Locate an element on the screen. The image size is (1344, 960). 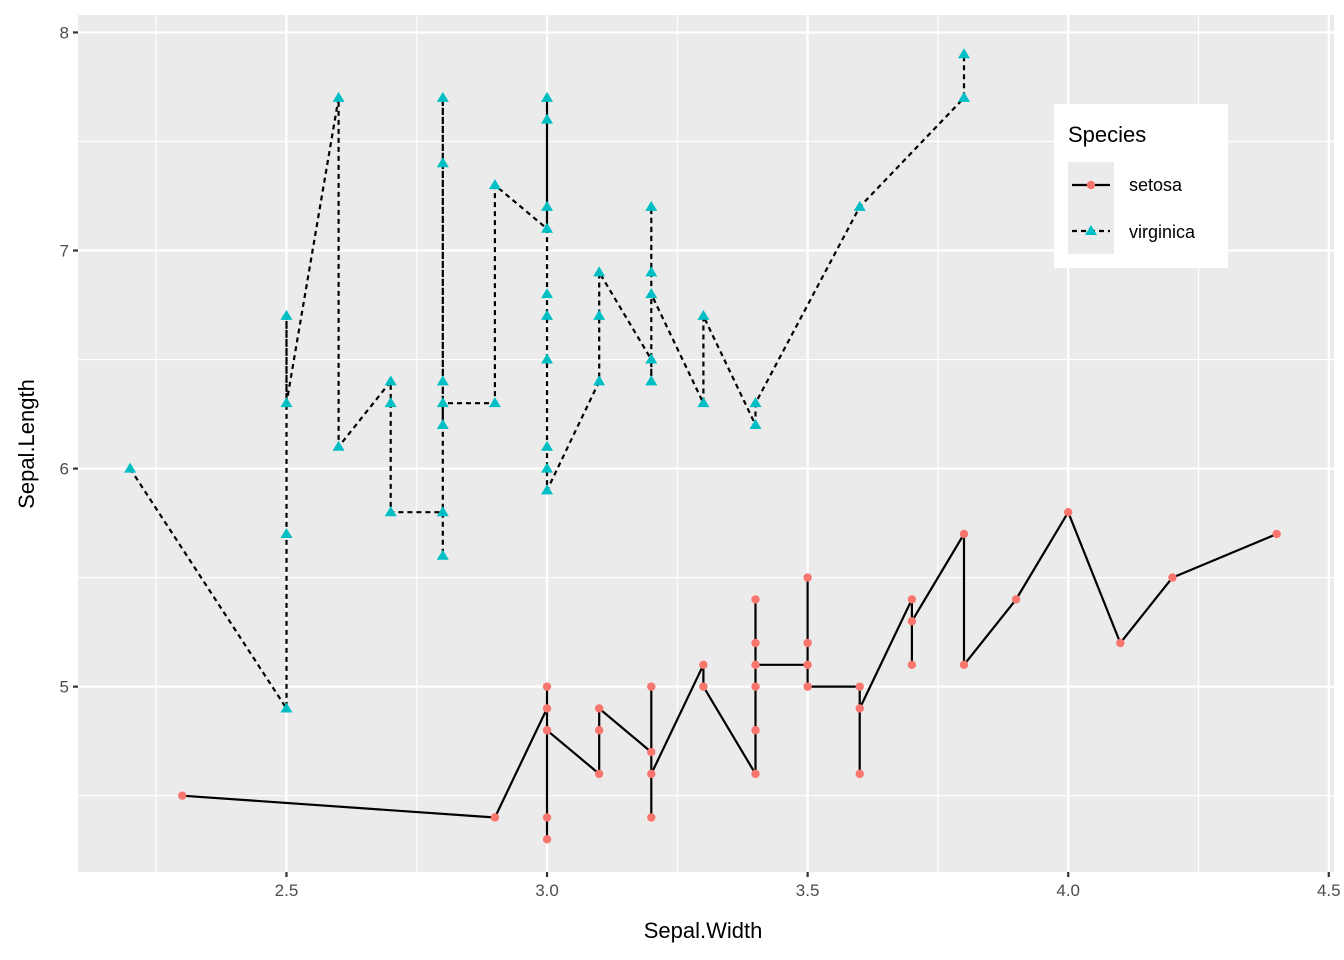
y-tick-label: 7 is located at coordinates (64, 251).